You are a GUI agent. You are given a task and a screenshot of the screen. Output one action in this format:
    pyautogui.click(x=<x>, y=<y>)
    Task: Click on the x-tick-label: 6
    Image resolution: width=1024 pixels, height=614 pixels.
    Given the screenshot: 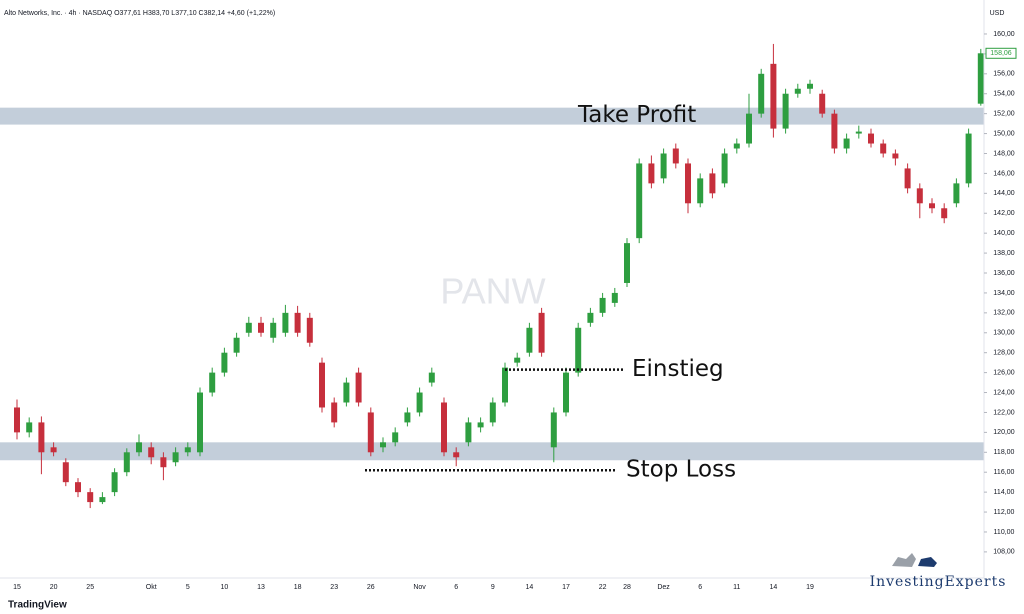 What is the action you would take?
    pyautogui.click(x=700, y=587)
    